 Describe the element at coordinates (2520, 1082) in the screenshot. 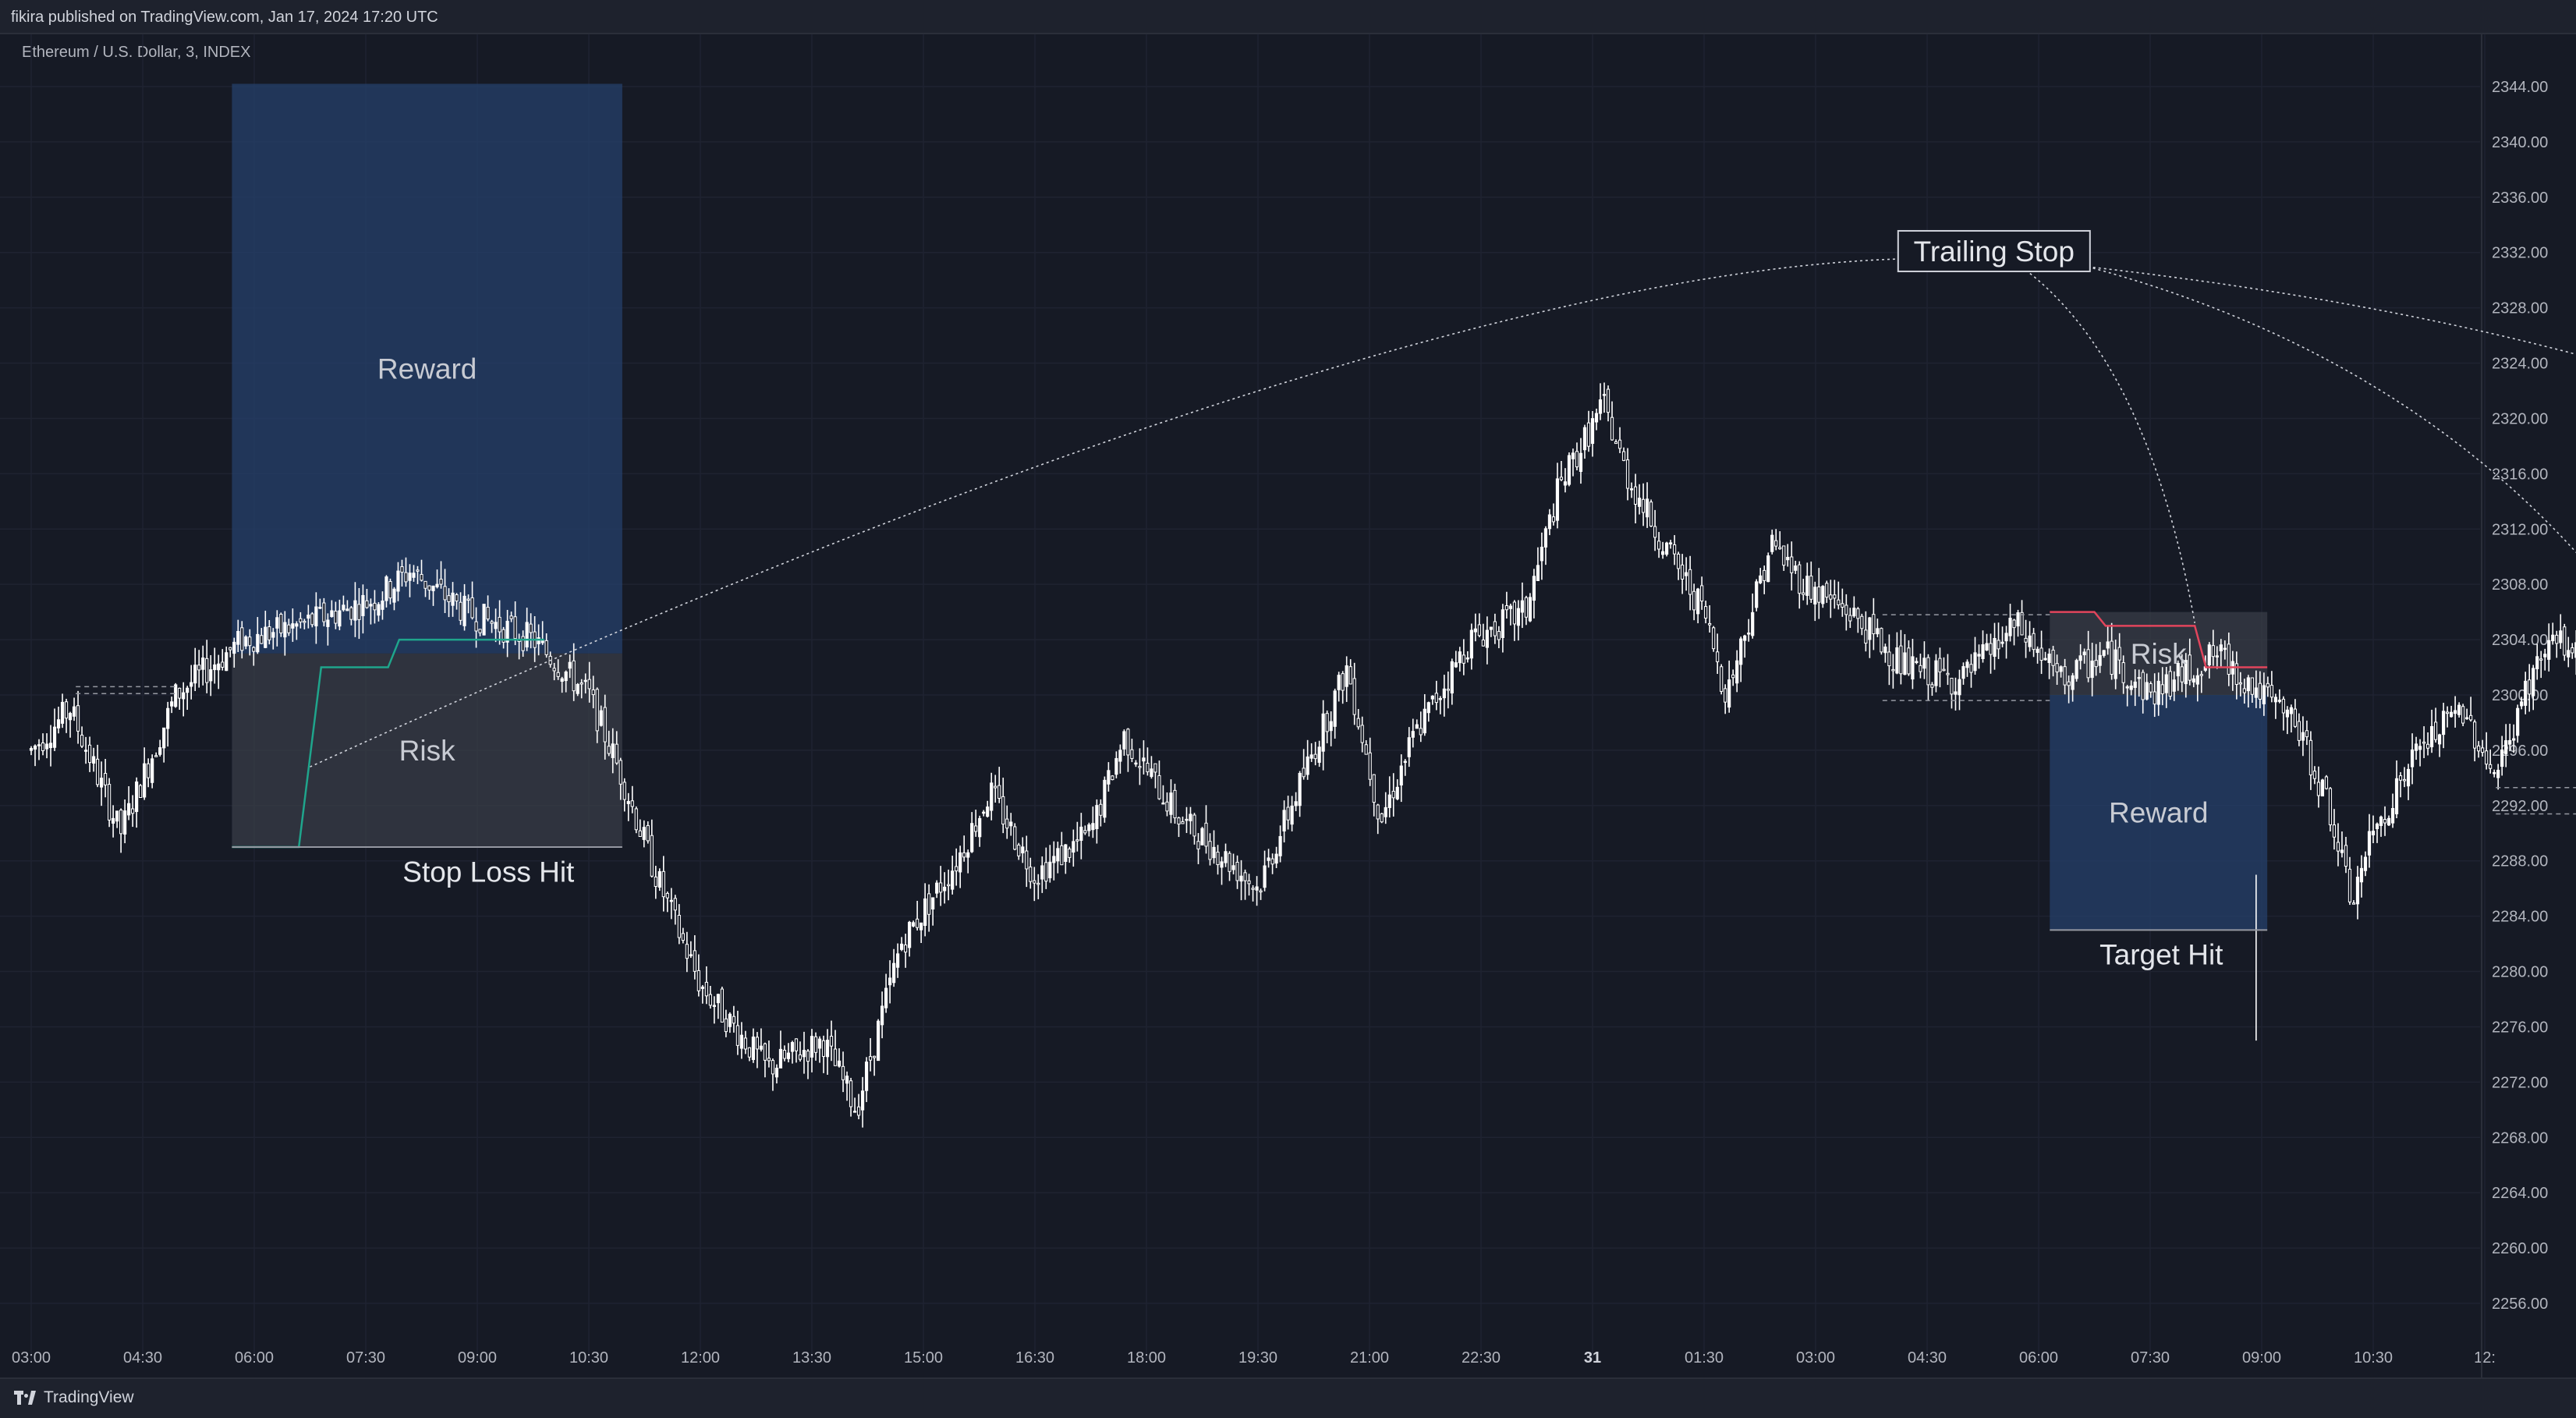

I see `y-tick-label: 2272.00` at that location.